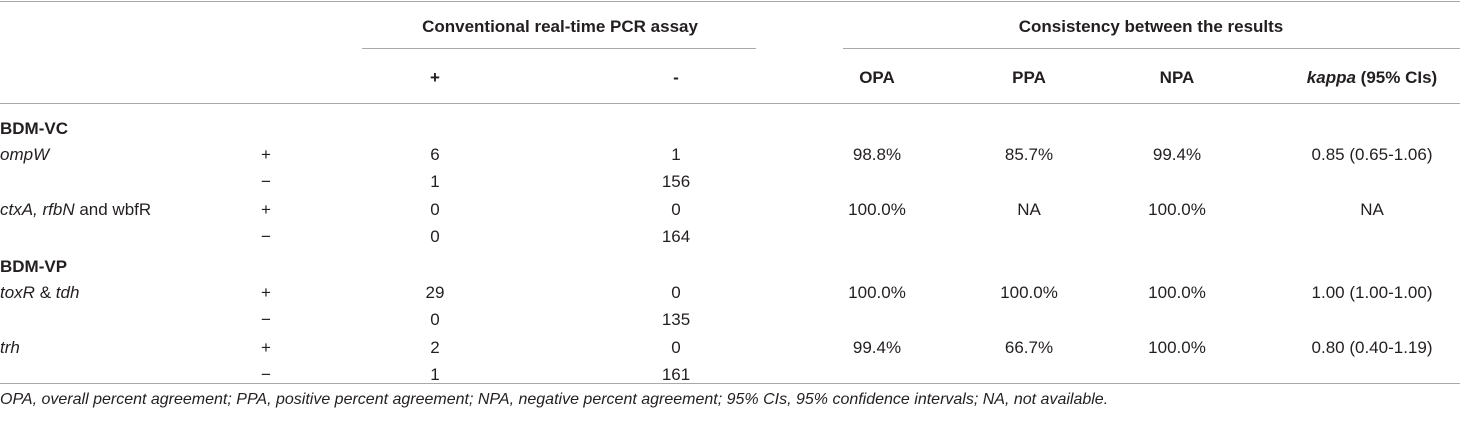 This screenshot has height=428, width=1460. What do you see at coordinates (877, 154) in the screenshot?
I see `cell-opa: 98.8%` at bounding box center [877, 154].